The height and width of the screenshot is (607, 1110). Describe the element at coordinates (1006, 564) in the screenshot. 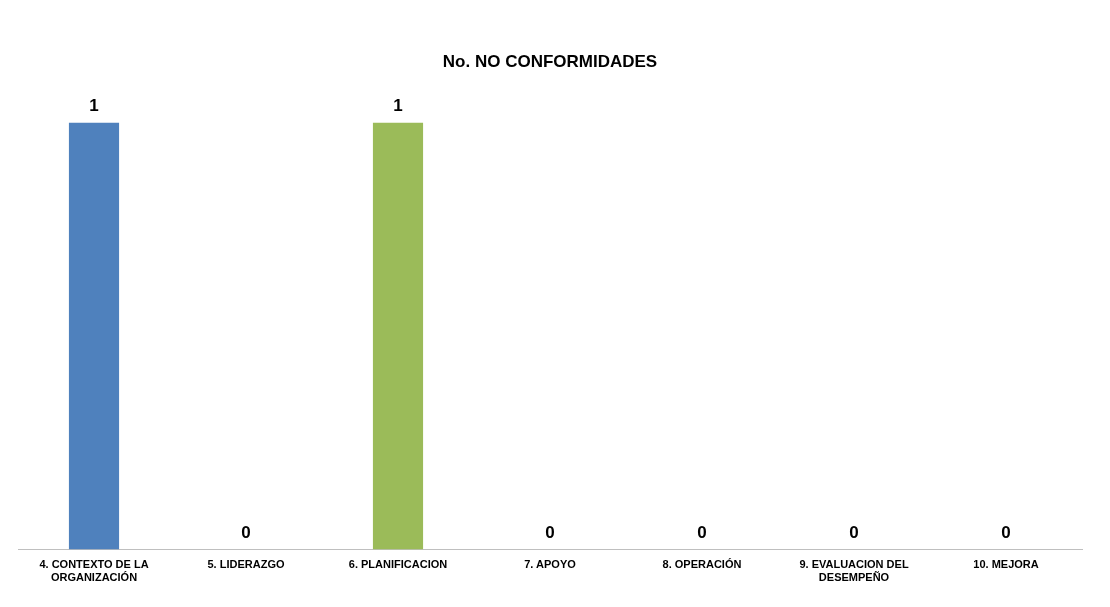

I see `x-tick-label: 10. MEJORA` at that location.